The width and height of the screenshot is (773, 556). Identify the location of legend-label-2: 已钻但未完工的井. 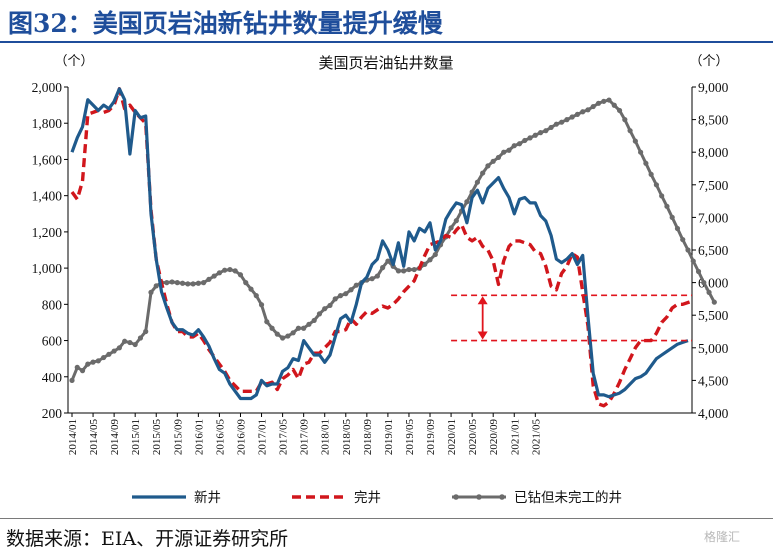
(568, 497).